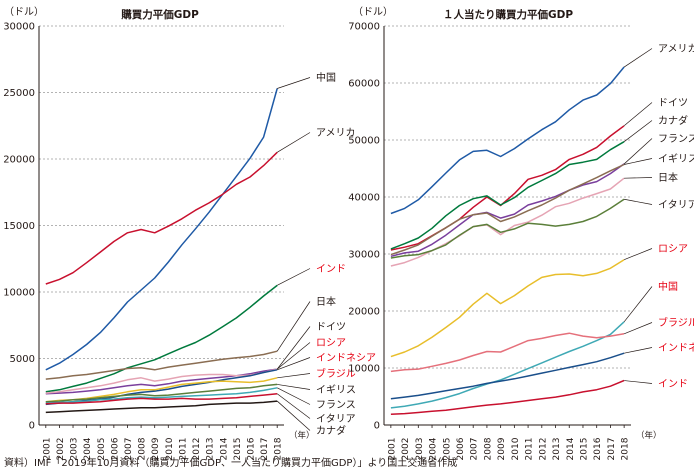 The image size is (694, 472). I want to click on y-tick-label: 5000, so click(22, 359).